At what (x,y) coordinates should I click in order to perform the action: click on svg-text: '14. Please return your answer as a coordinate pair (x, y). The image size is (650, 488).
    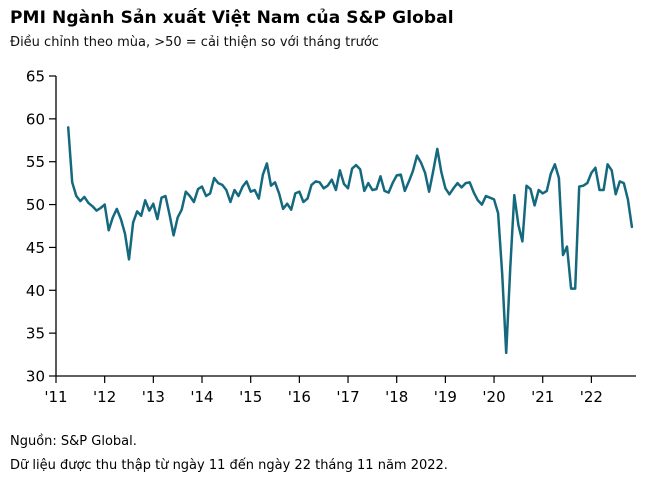
    Looking at the image, I should click on (201, 397).